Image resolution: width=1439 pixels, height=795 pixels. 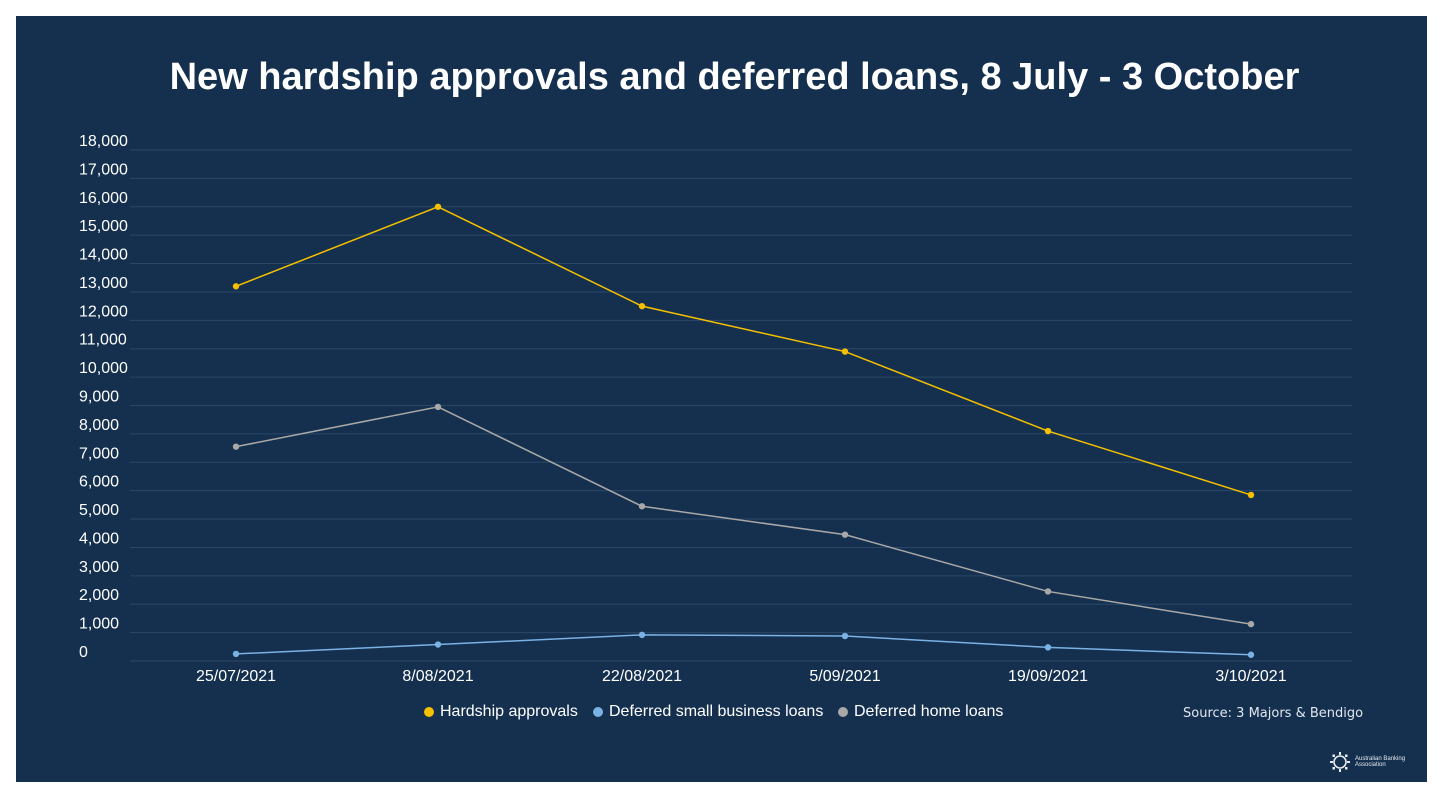 I want to click on y-tick-label: 5,000, so click(x=99, y=510).